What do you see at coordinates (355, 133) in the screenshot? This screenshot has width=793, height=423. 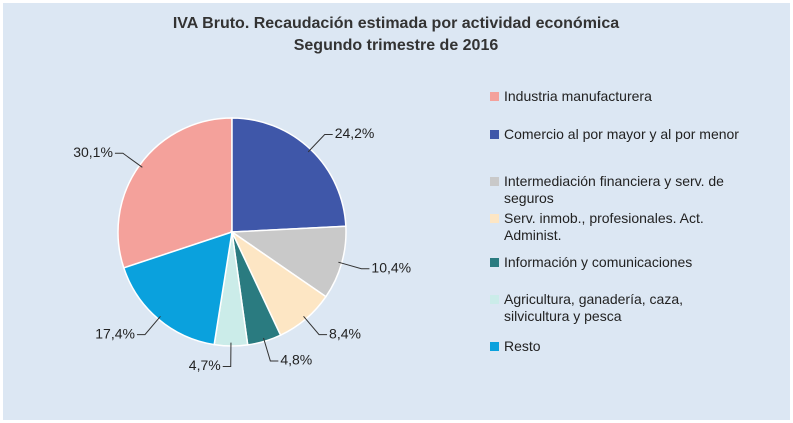 I see `data-label: 24,2%` at bounding box center [355, 133].